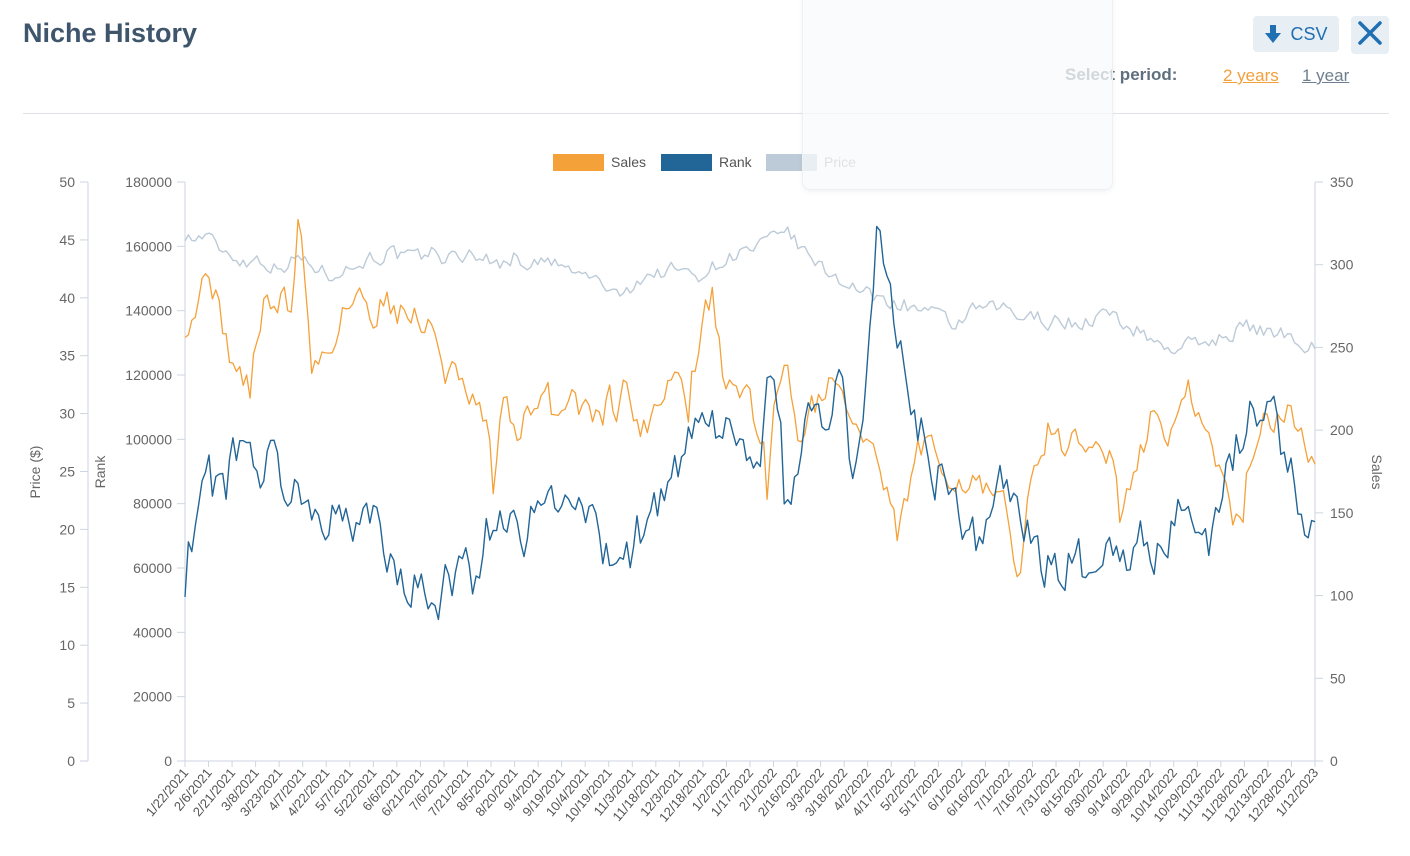 This screenshot has height=856, width=1410. I want to click on rank-tick-label: 40000, so click(152, 632).